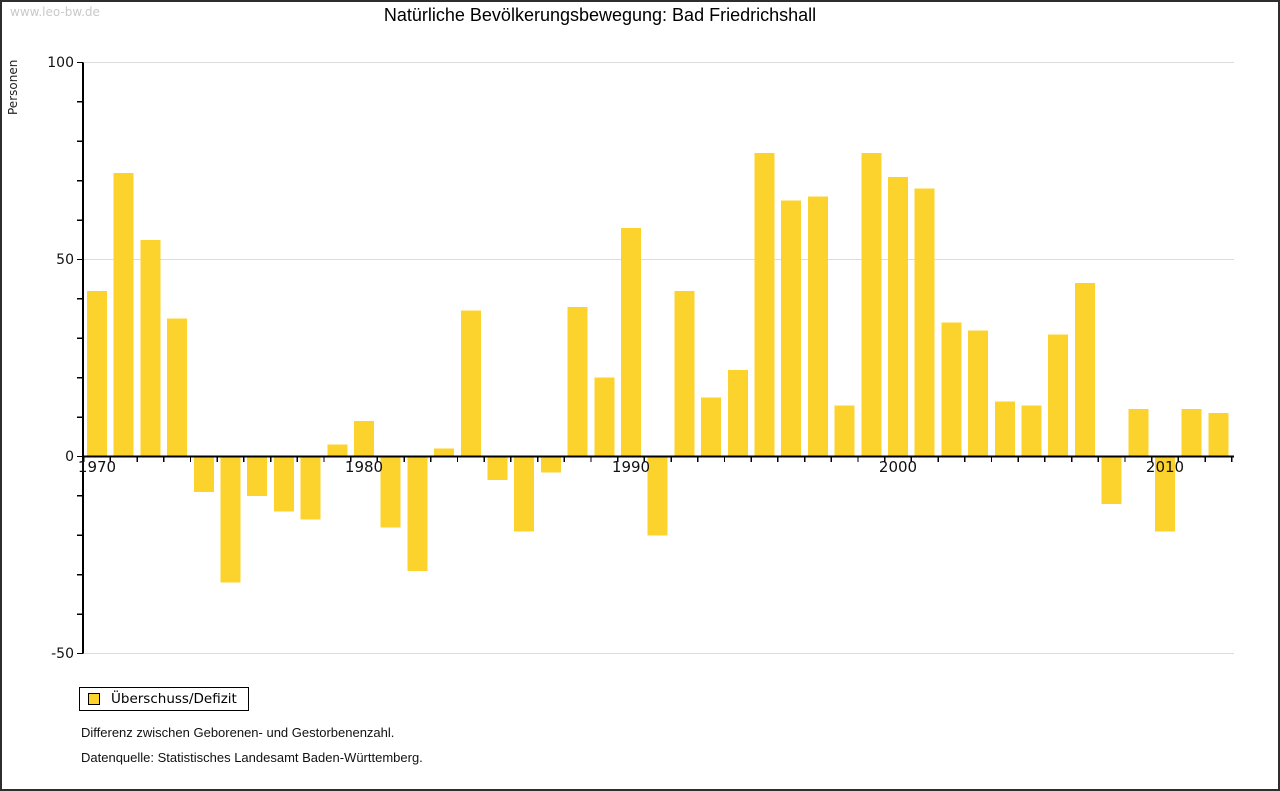 Image resolution: width=1280 pixels, height=791 pixels. I want to click on bar-1988, so click(577, 381).